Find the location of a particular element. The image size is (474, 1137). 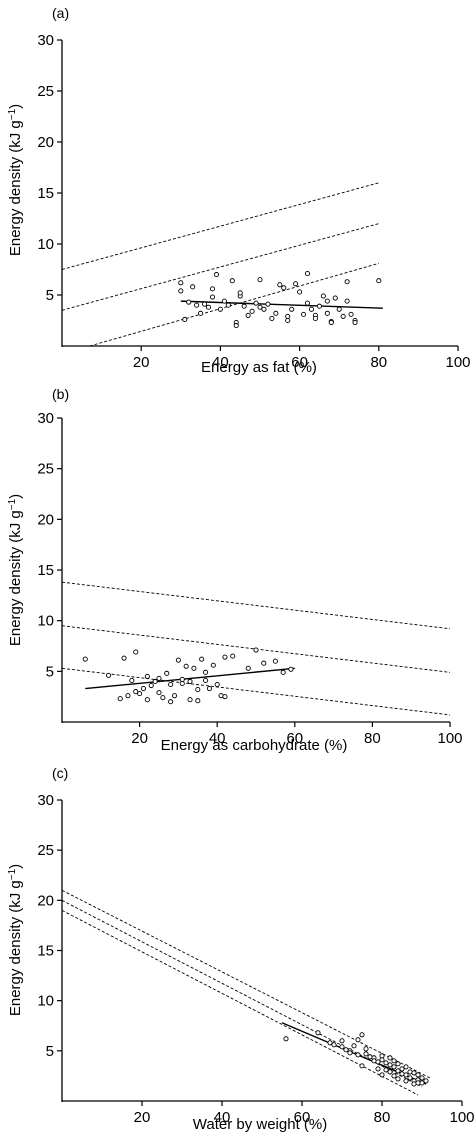

fit-line is located at coordinates (281, 304).